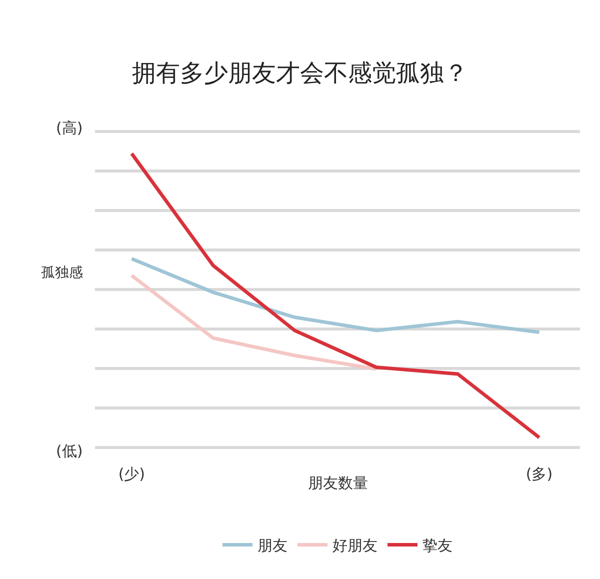  What do you see at coordinates (273, 545) in the screenshot?
I see `legend-label: 朋友` at bounding box center [273, 545].